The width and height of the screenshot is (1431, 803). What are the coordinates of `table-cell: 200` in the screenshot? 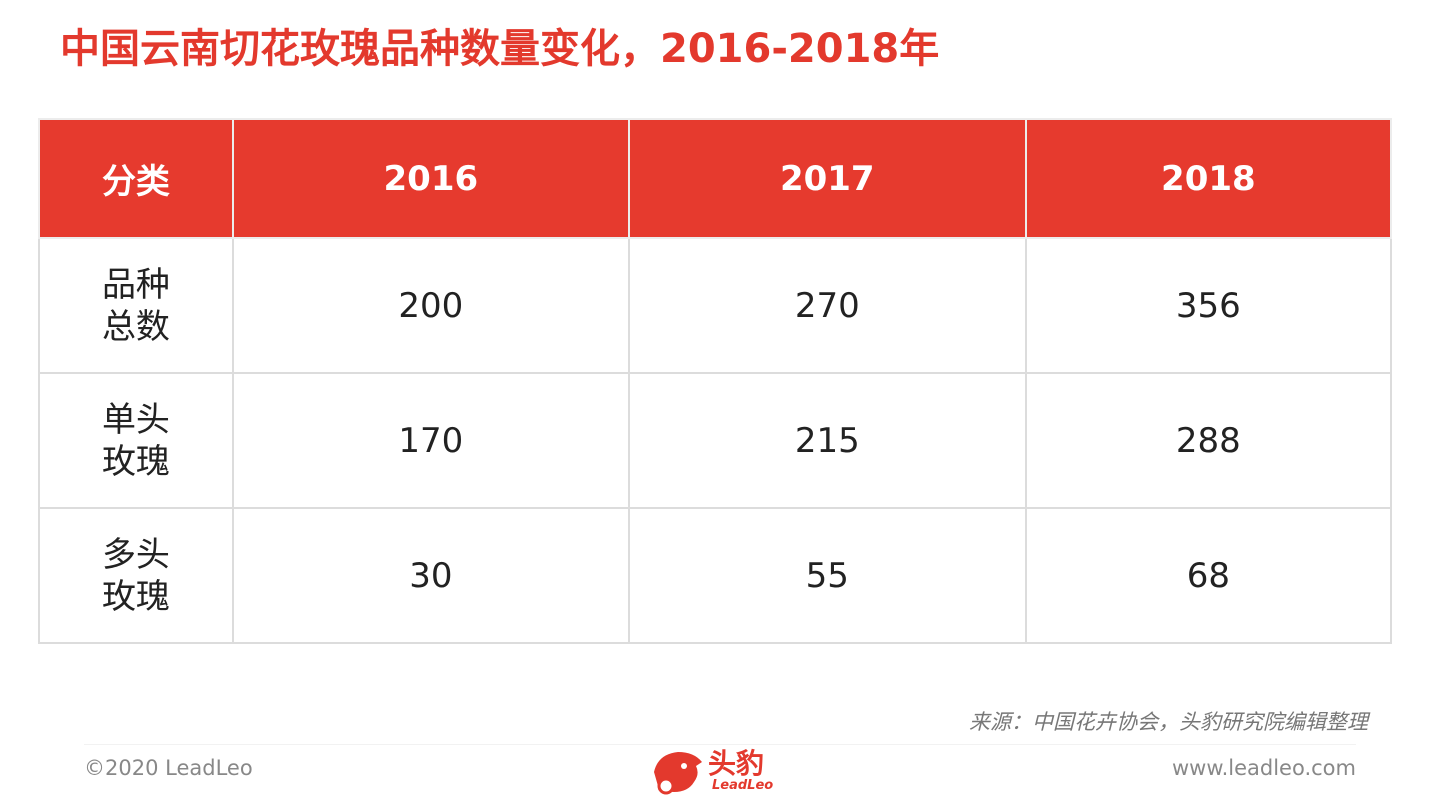 It's located at (430, 305).